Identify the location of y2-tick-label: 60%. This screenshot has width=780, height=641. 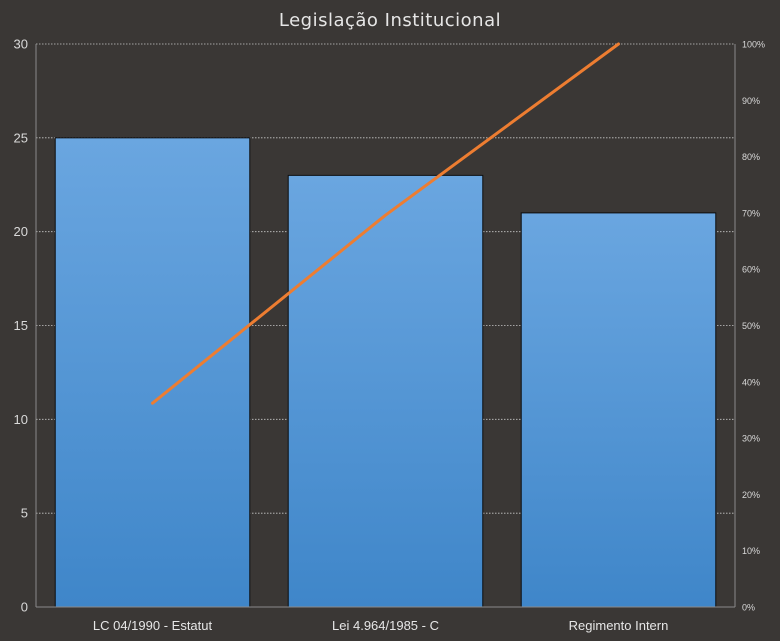
(751, 270).